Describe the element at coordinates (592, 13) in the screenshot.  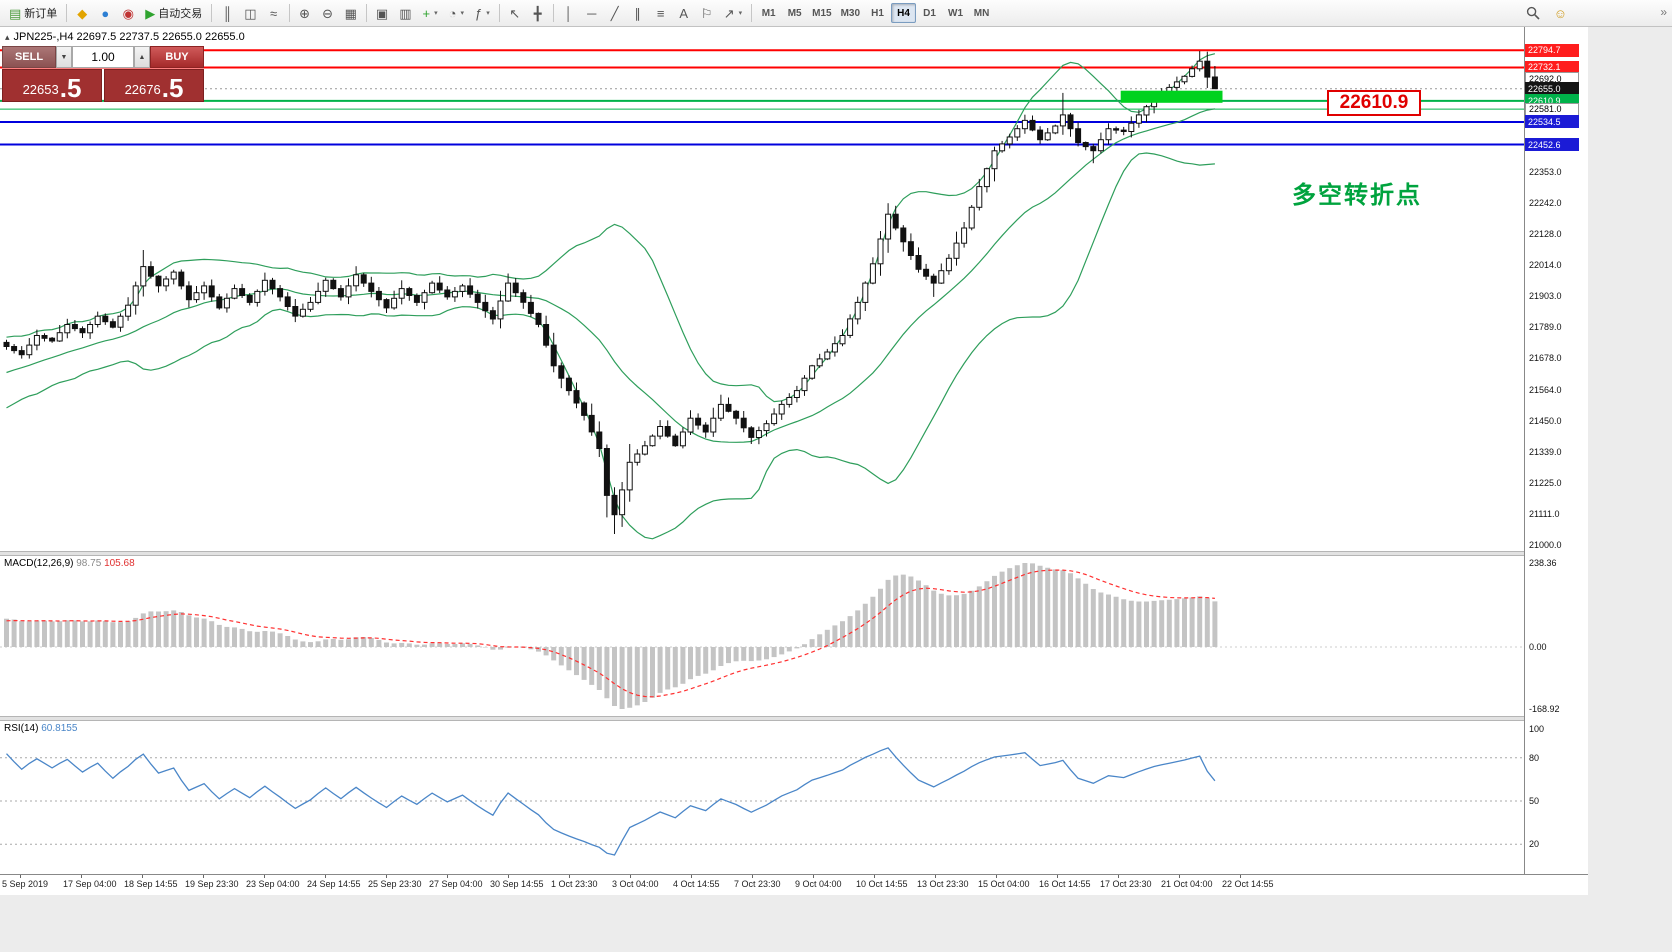
I see `horizontal-line-icon: ─` at that location.